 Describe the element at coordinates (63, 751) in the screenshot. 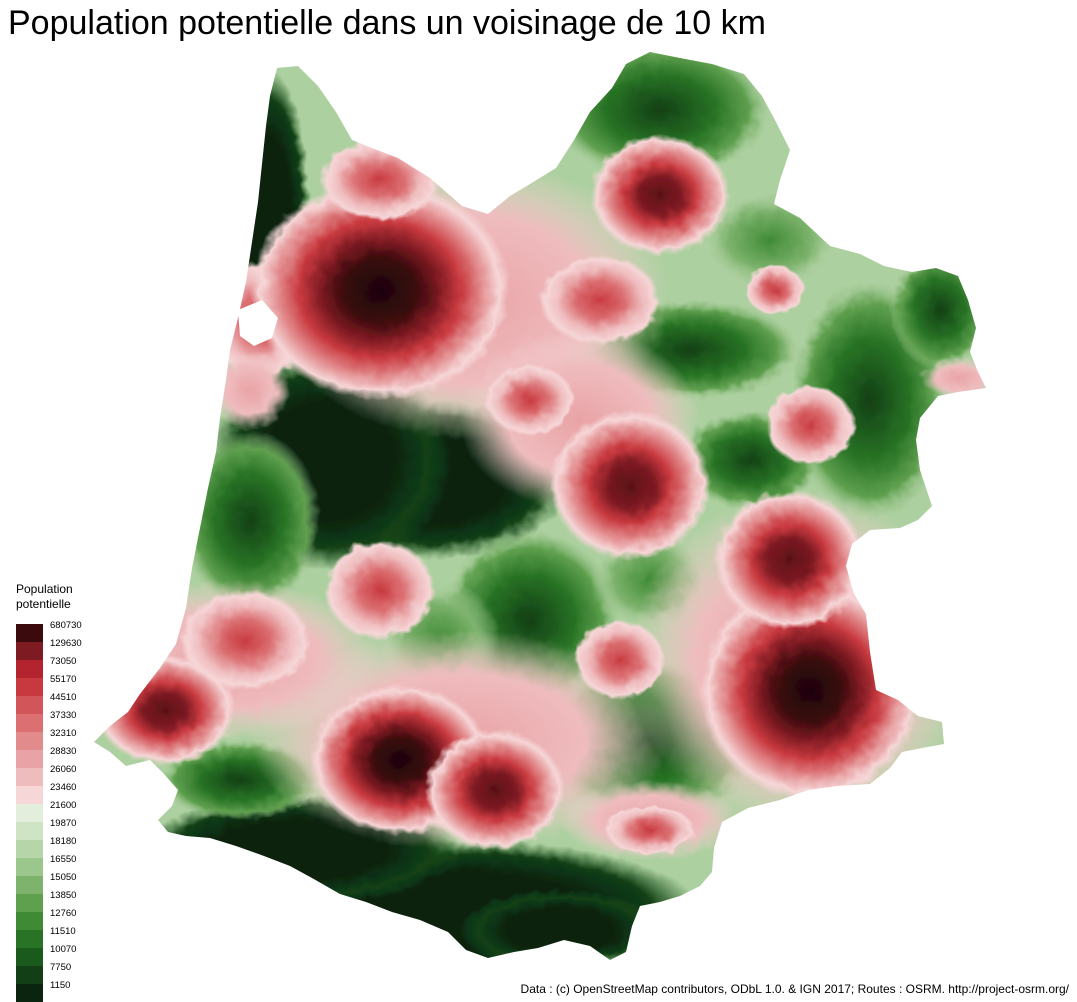

I see `legend-label: 28830` at that location.